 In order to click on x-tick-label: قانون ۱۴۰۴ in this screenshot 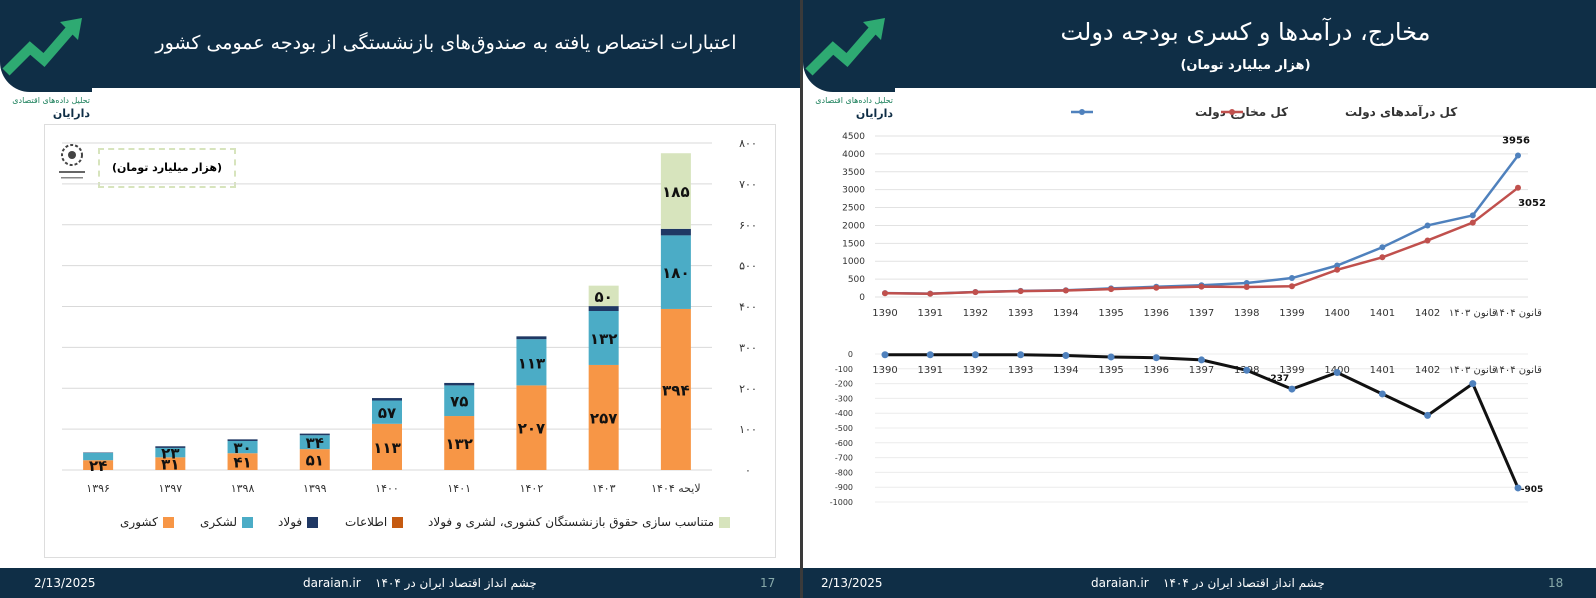, I will do `click(1518, 313)`.